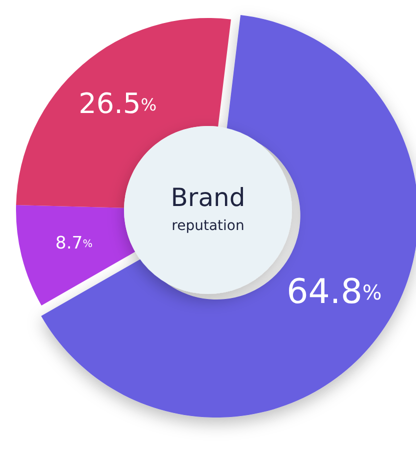  I want to click on data-label: 64.8%, so click(334, 292).